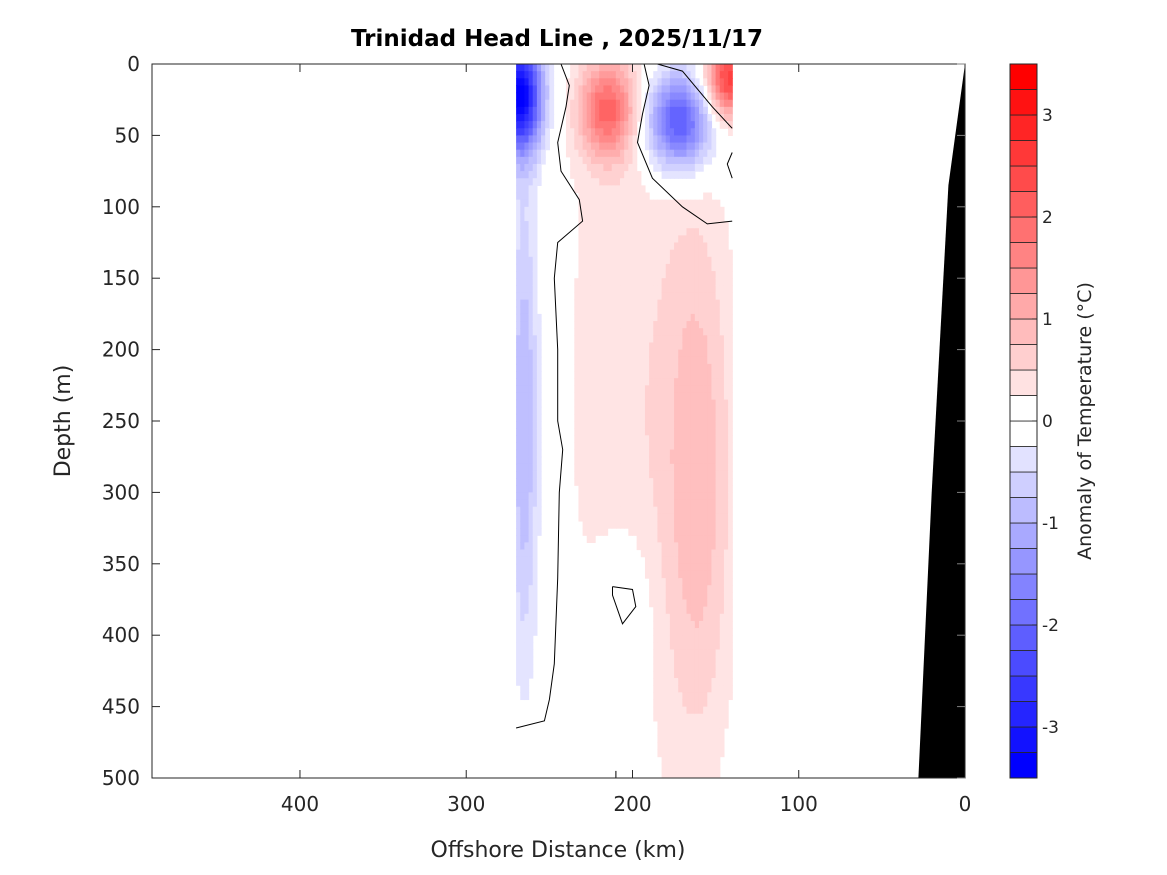 This screenshot has height=875, width=1167. Describe the element at coordinates (1023, 739) in the screenshot. I see `colorbar-level` at that location.